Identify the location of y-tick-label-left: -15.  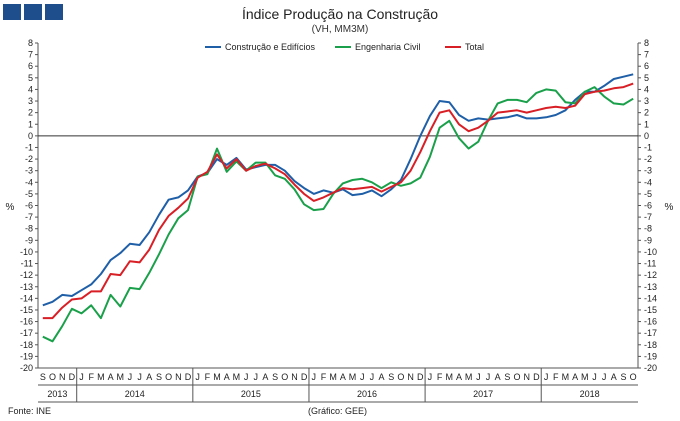
(26, 310).